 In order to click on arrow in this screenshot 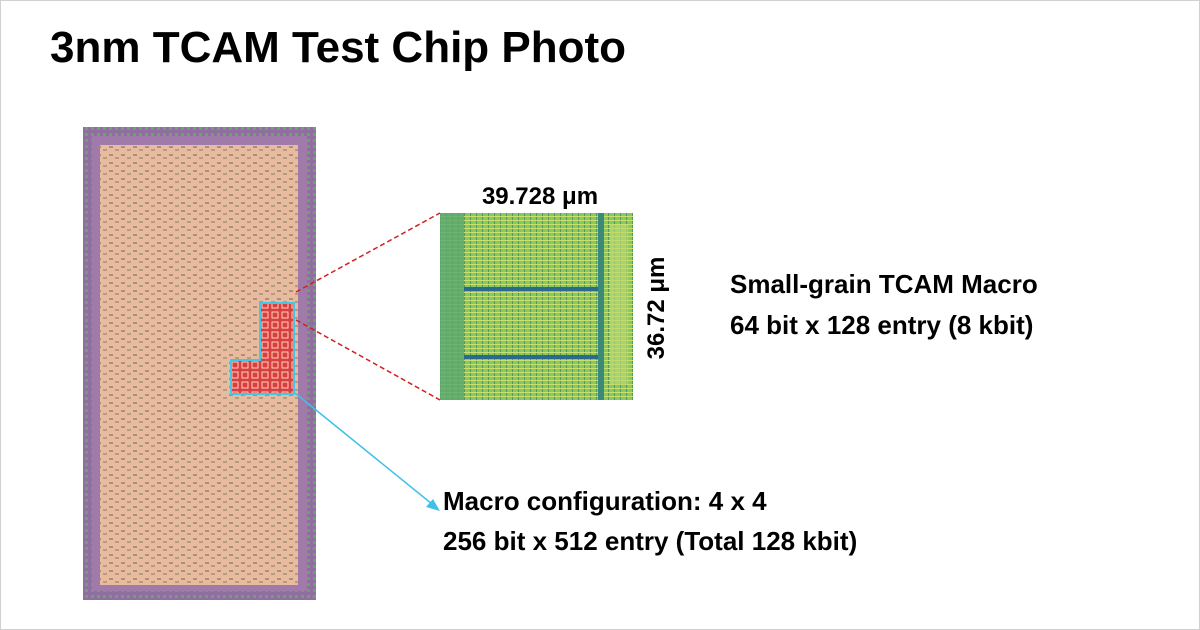, I will do `click(363, 448)`.